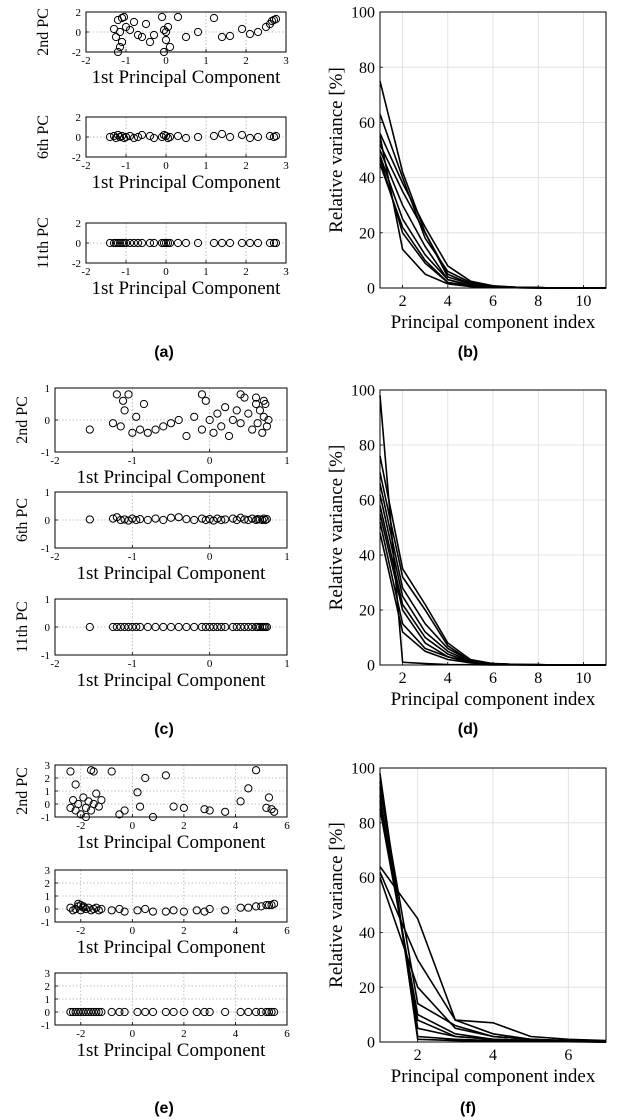 The height and width of the screenshot is (1120, 619). What do you see at coordinates (79, 33) in the screenshot?
I see `y-tick-label: 0` at bounding box center [79, 33].